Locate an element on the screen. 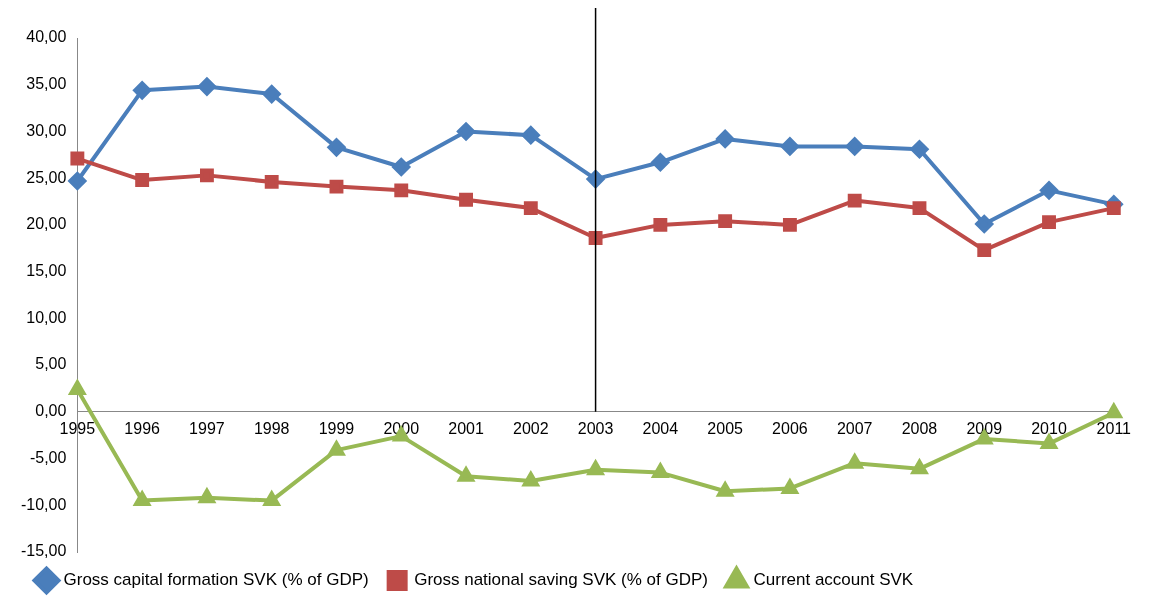 This screenshot has width=1149, height=614. x-tick-label: 2003 is located at coordinates (595, 428).